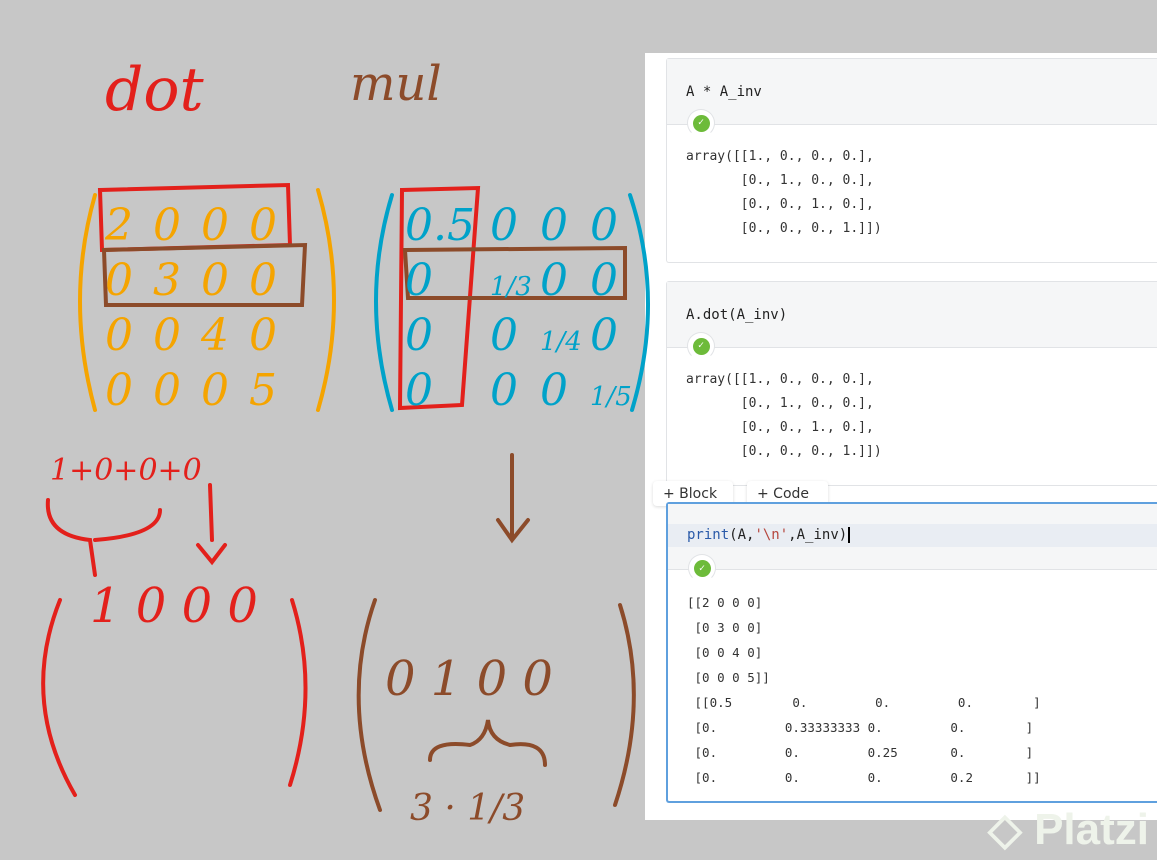 This screenshot has height=860, width=1157. I want to click on platzi-watermark-text: Platzi, so click(1091, 829).